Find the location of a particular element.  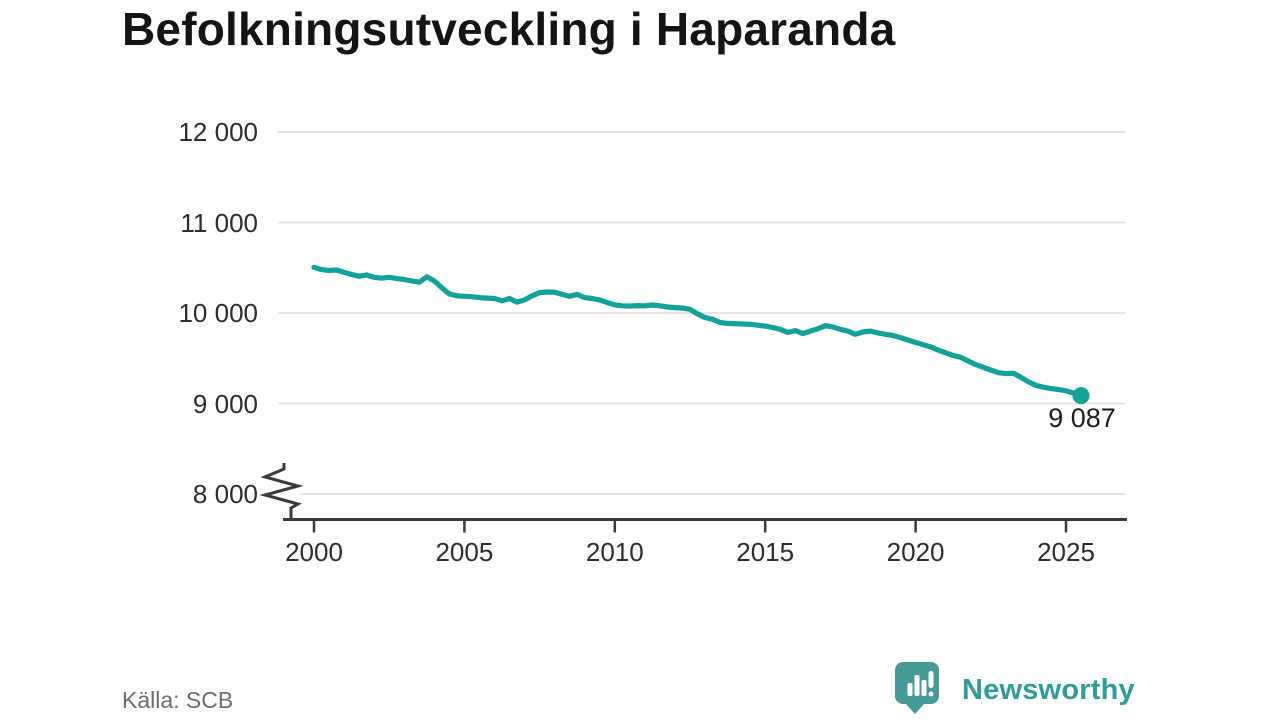

source-label: Källa: SCB is located at coordinates (178, 700).